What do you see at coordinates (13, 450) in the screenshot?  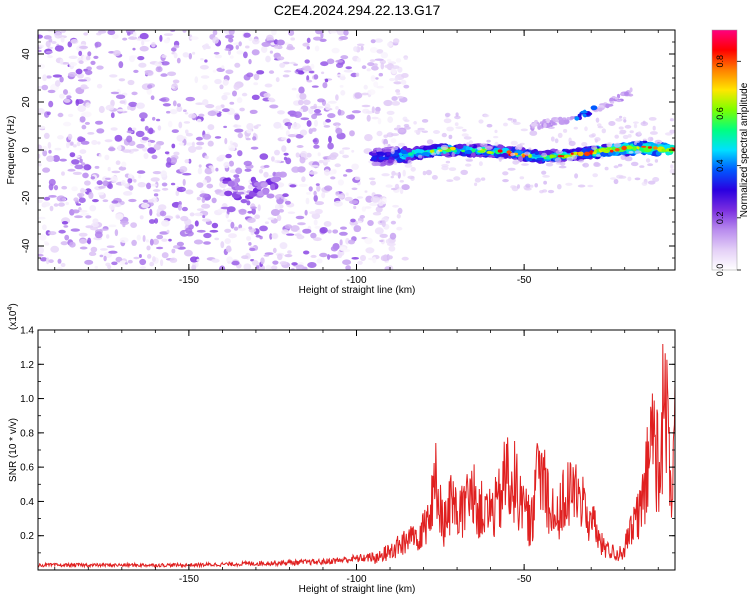 I see `snr-y-label: SNR (10 * v/v)` at bounding box center [13, 450].